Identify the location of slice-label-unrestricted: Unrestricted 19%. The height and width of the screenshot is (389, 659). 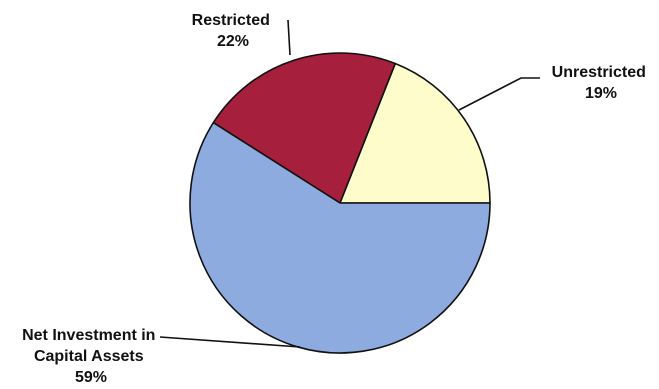
(601, 83).